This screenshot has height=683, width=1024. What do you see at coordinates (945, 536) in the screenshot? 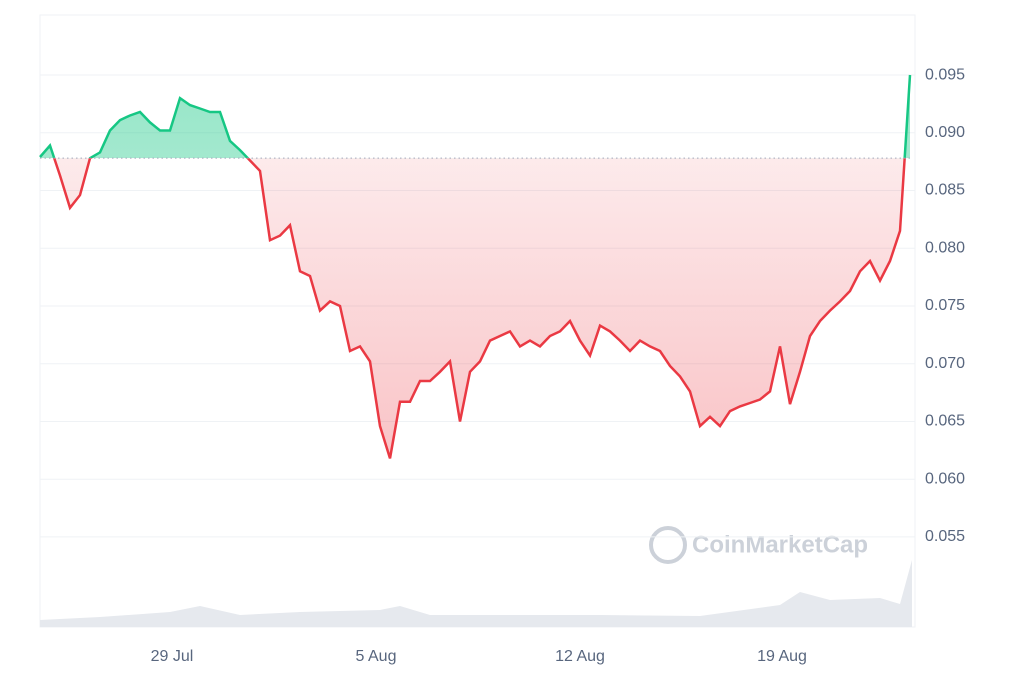
I see `y-tick-label: 0.055` at bounding box center [945, 536].